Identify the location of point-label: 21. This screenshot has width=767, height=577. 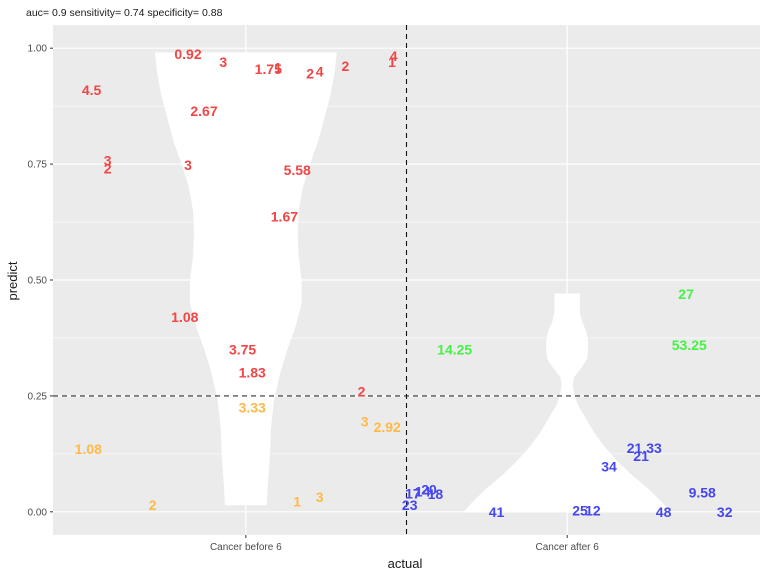
(641, 456).